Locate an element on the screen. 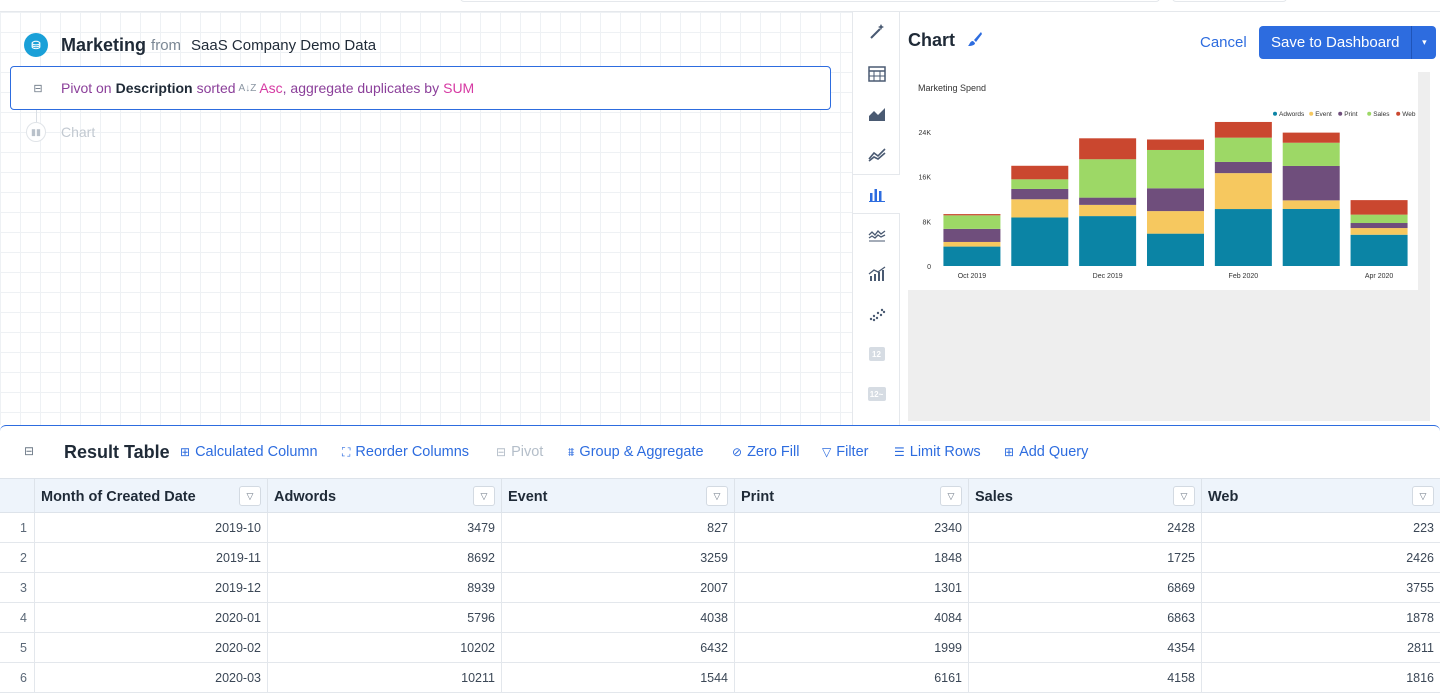 The width and height of the screenshot is (1440, 693). chart-title: Marketing Spend is located at coordinates (952, 88).